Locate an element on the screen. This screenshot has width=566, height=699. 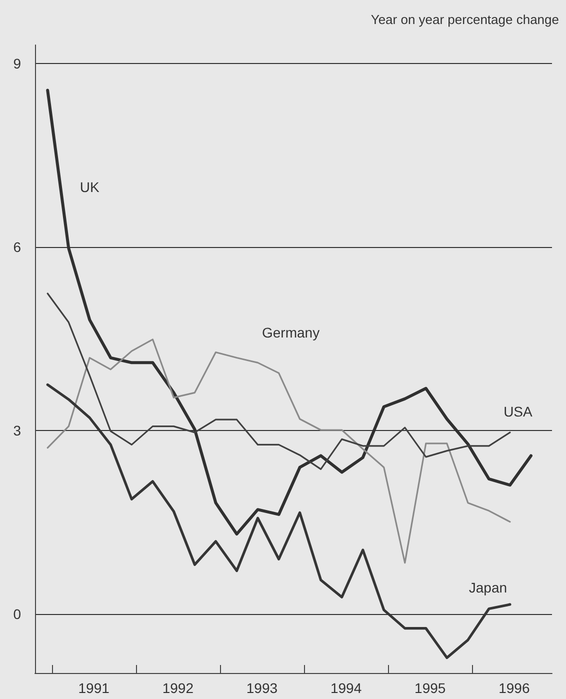
y-axis-title: Year on year percentage change is located at coordinates (465, 19).